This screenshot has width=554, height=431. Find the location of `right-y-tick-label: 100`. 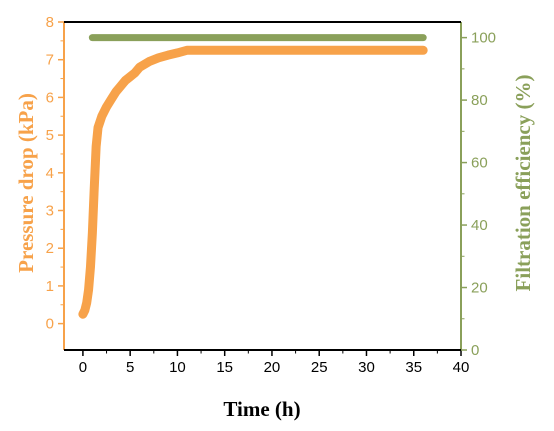

right-y-tick-label: 100 is located at coordinates (483, 38).